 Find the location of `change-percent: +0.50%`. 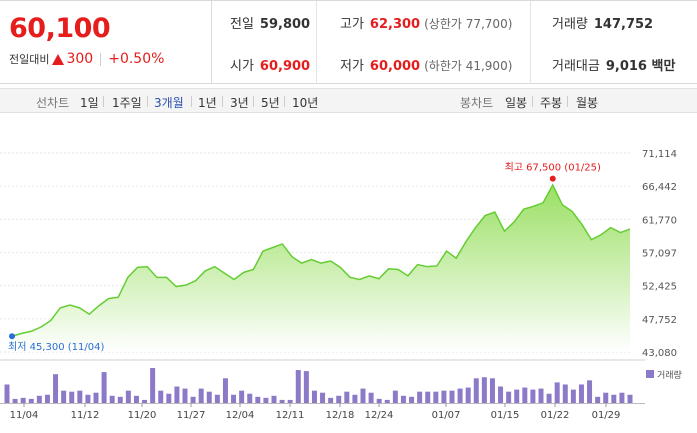

change-percent: +0.50% is located at coordinates (136, 59).